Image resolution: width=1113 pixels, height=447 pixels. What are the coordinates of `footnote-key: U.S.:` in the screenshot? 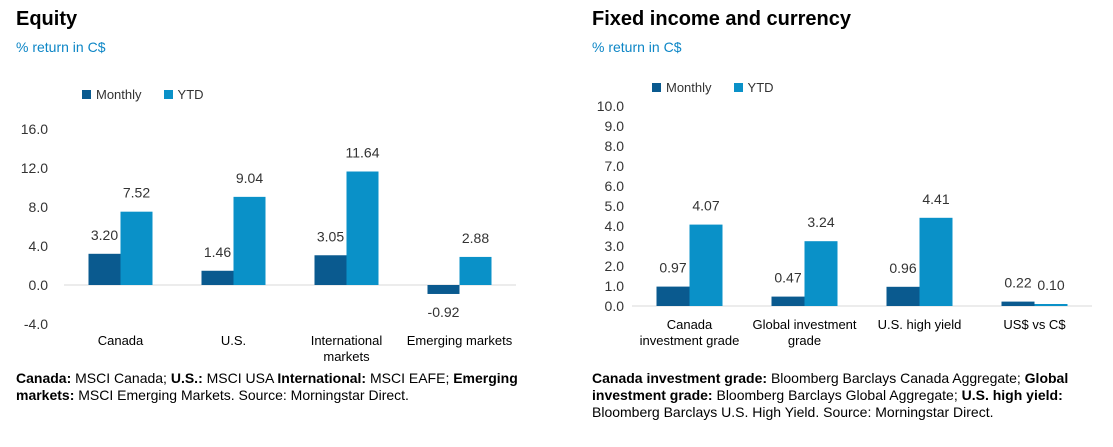 It's located at (186, 378).